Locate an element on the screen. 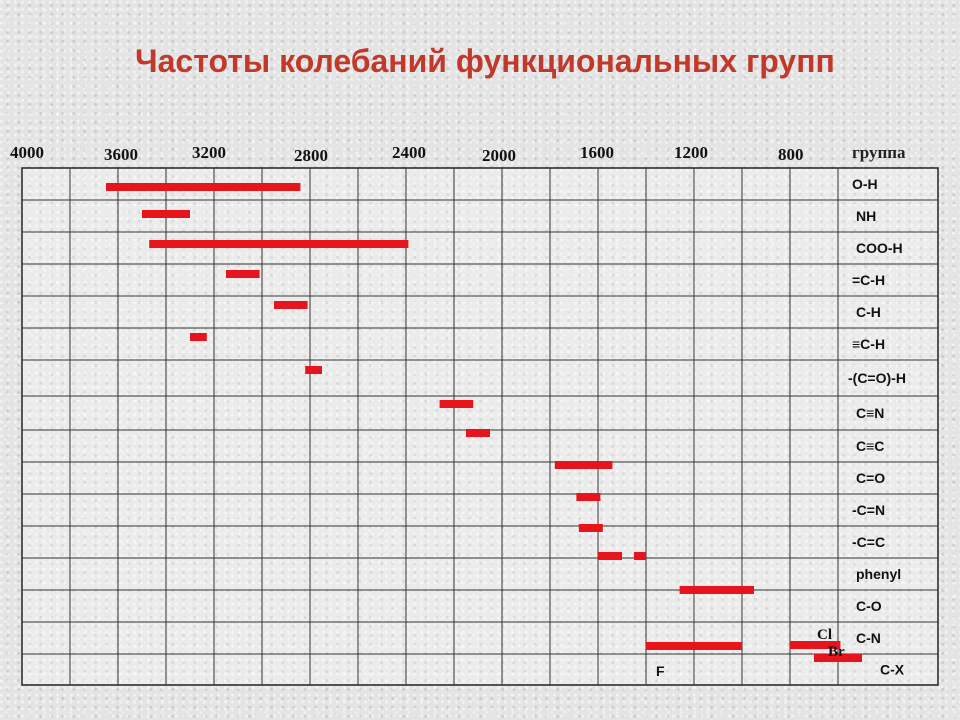 This screenshot has width=960, height=720. chart-title: Частоты колебаний функциональных групп is located at coordinates (485, 61).